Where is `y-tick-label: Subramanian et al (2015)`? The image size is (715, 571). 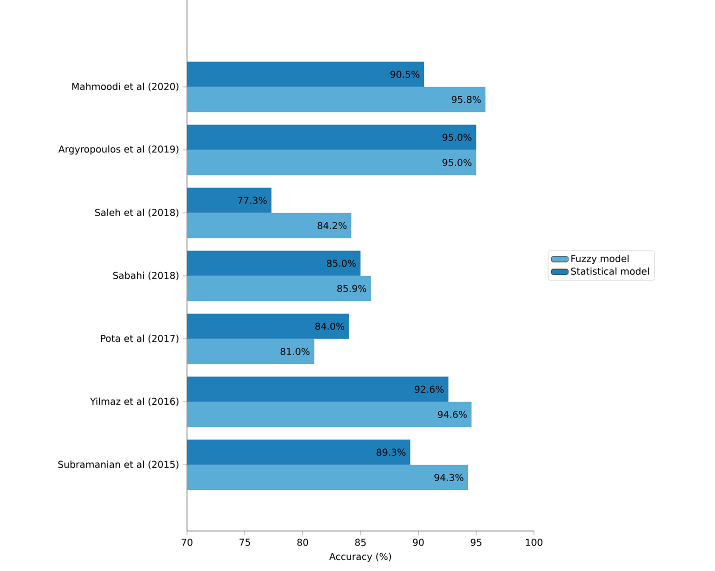
y-tick-label: Subramanian et al (2015) is located at coordinates (118, 465).